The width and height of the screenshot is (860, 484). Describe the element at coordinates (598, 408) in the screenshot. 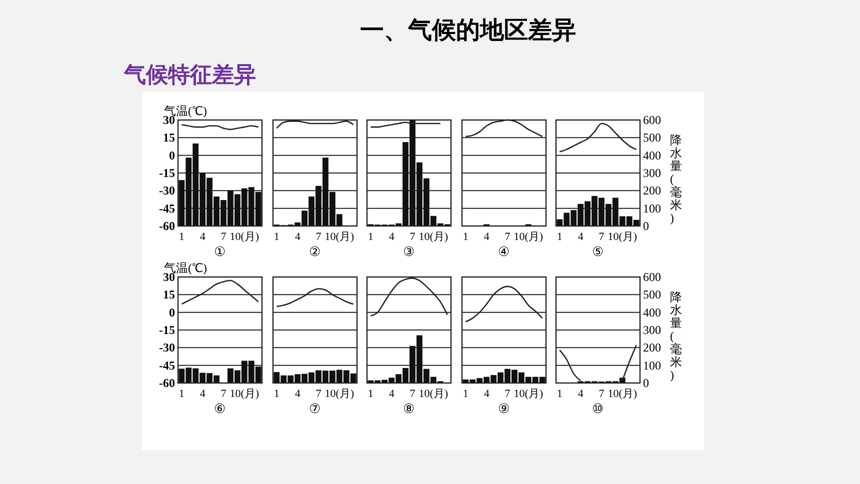

I see `x-axis-title: ⑩` at that location.